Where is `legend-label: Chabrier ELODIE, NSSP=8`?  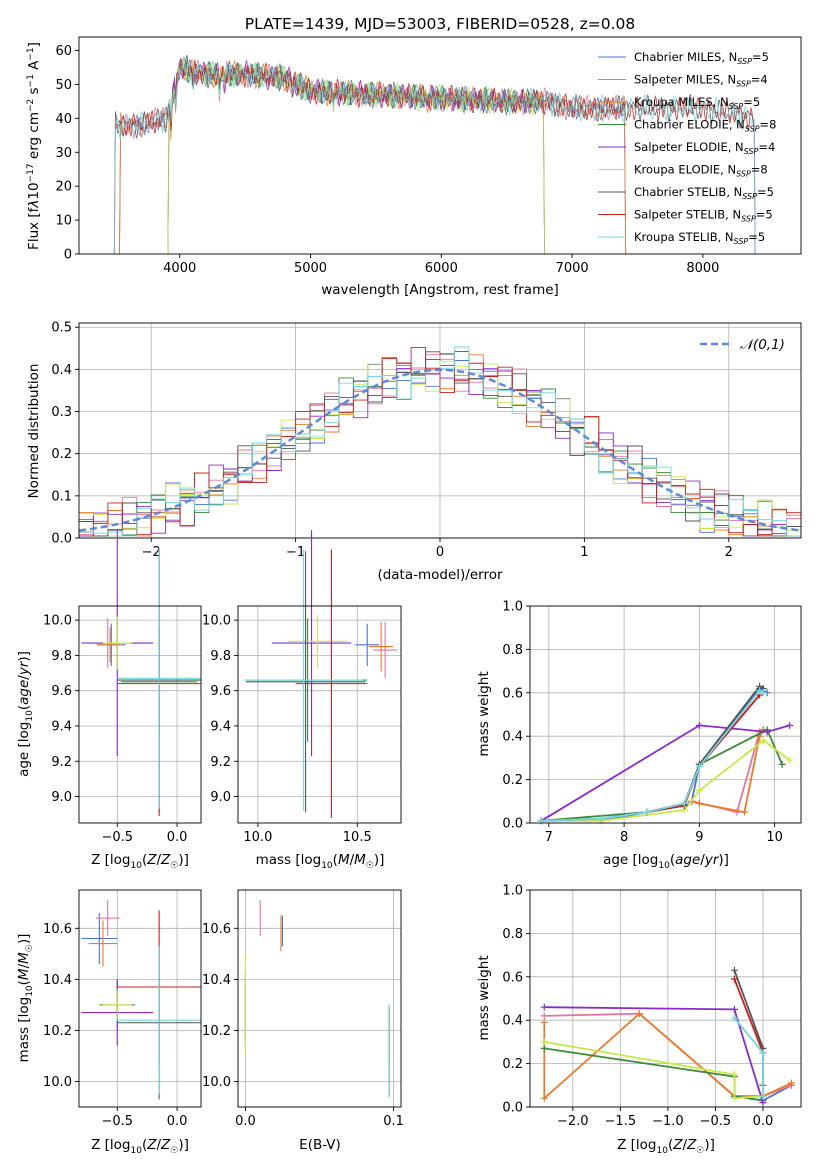 legend-label: Chabrier ELODIE, NSSP=8 is located at coordinates (705, 126).